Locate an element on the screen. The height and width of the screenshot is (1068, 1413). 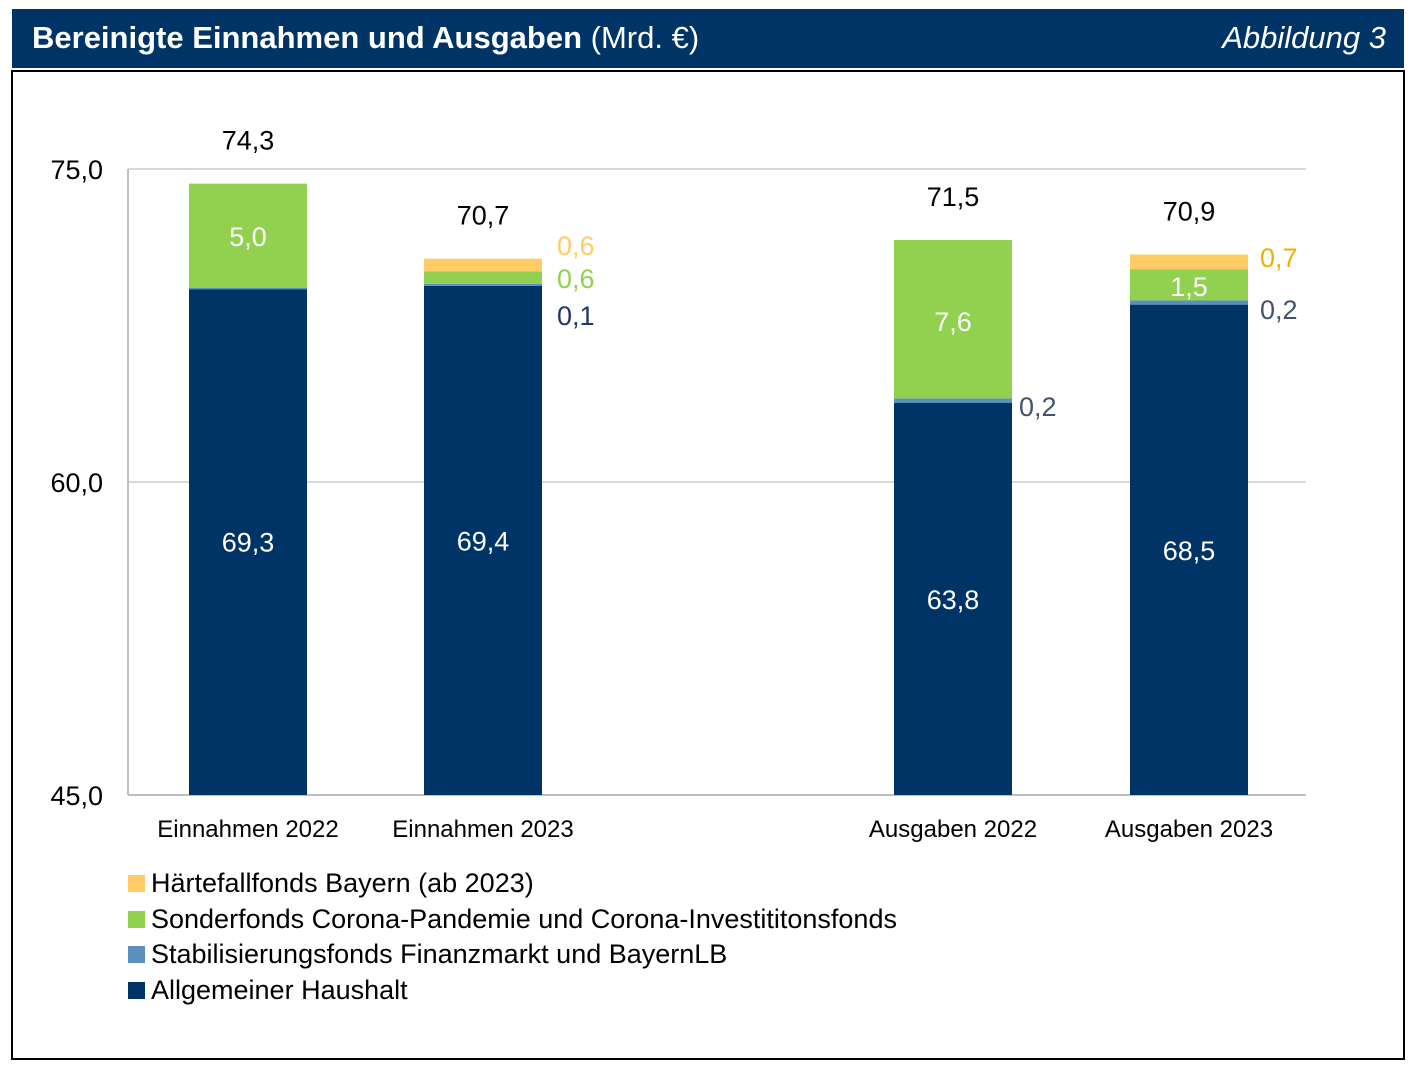
total-label: 71,5 is located at coordinates (953, 197).